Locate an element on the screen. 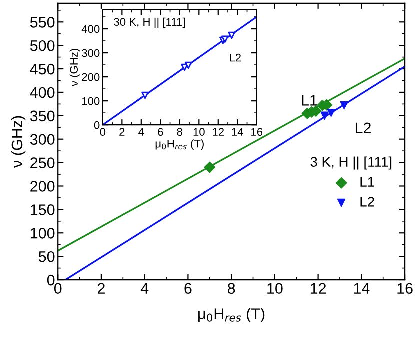 The width and height of the screenshot is (415, 339). y-tick-label: 350 is located at coordinates (42, 116).